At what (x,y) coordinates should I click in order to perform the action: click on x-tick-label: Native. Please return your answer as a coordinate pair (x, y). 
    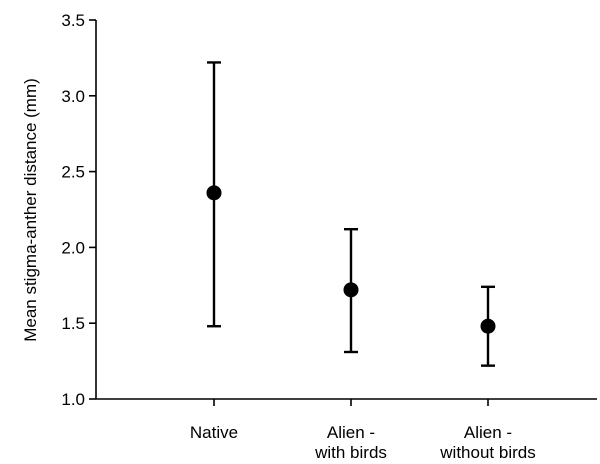
    Looking at the image, I should click on (214, 432).